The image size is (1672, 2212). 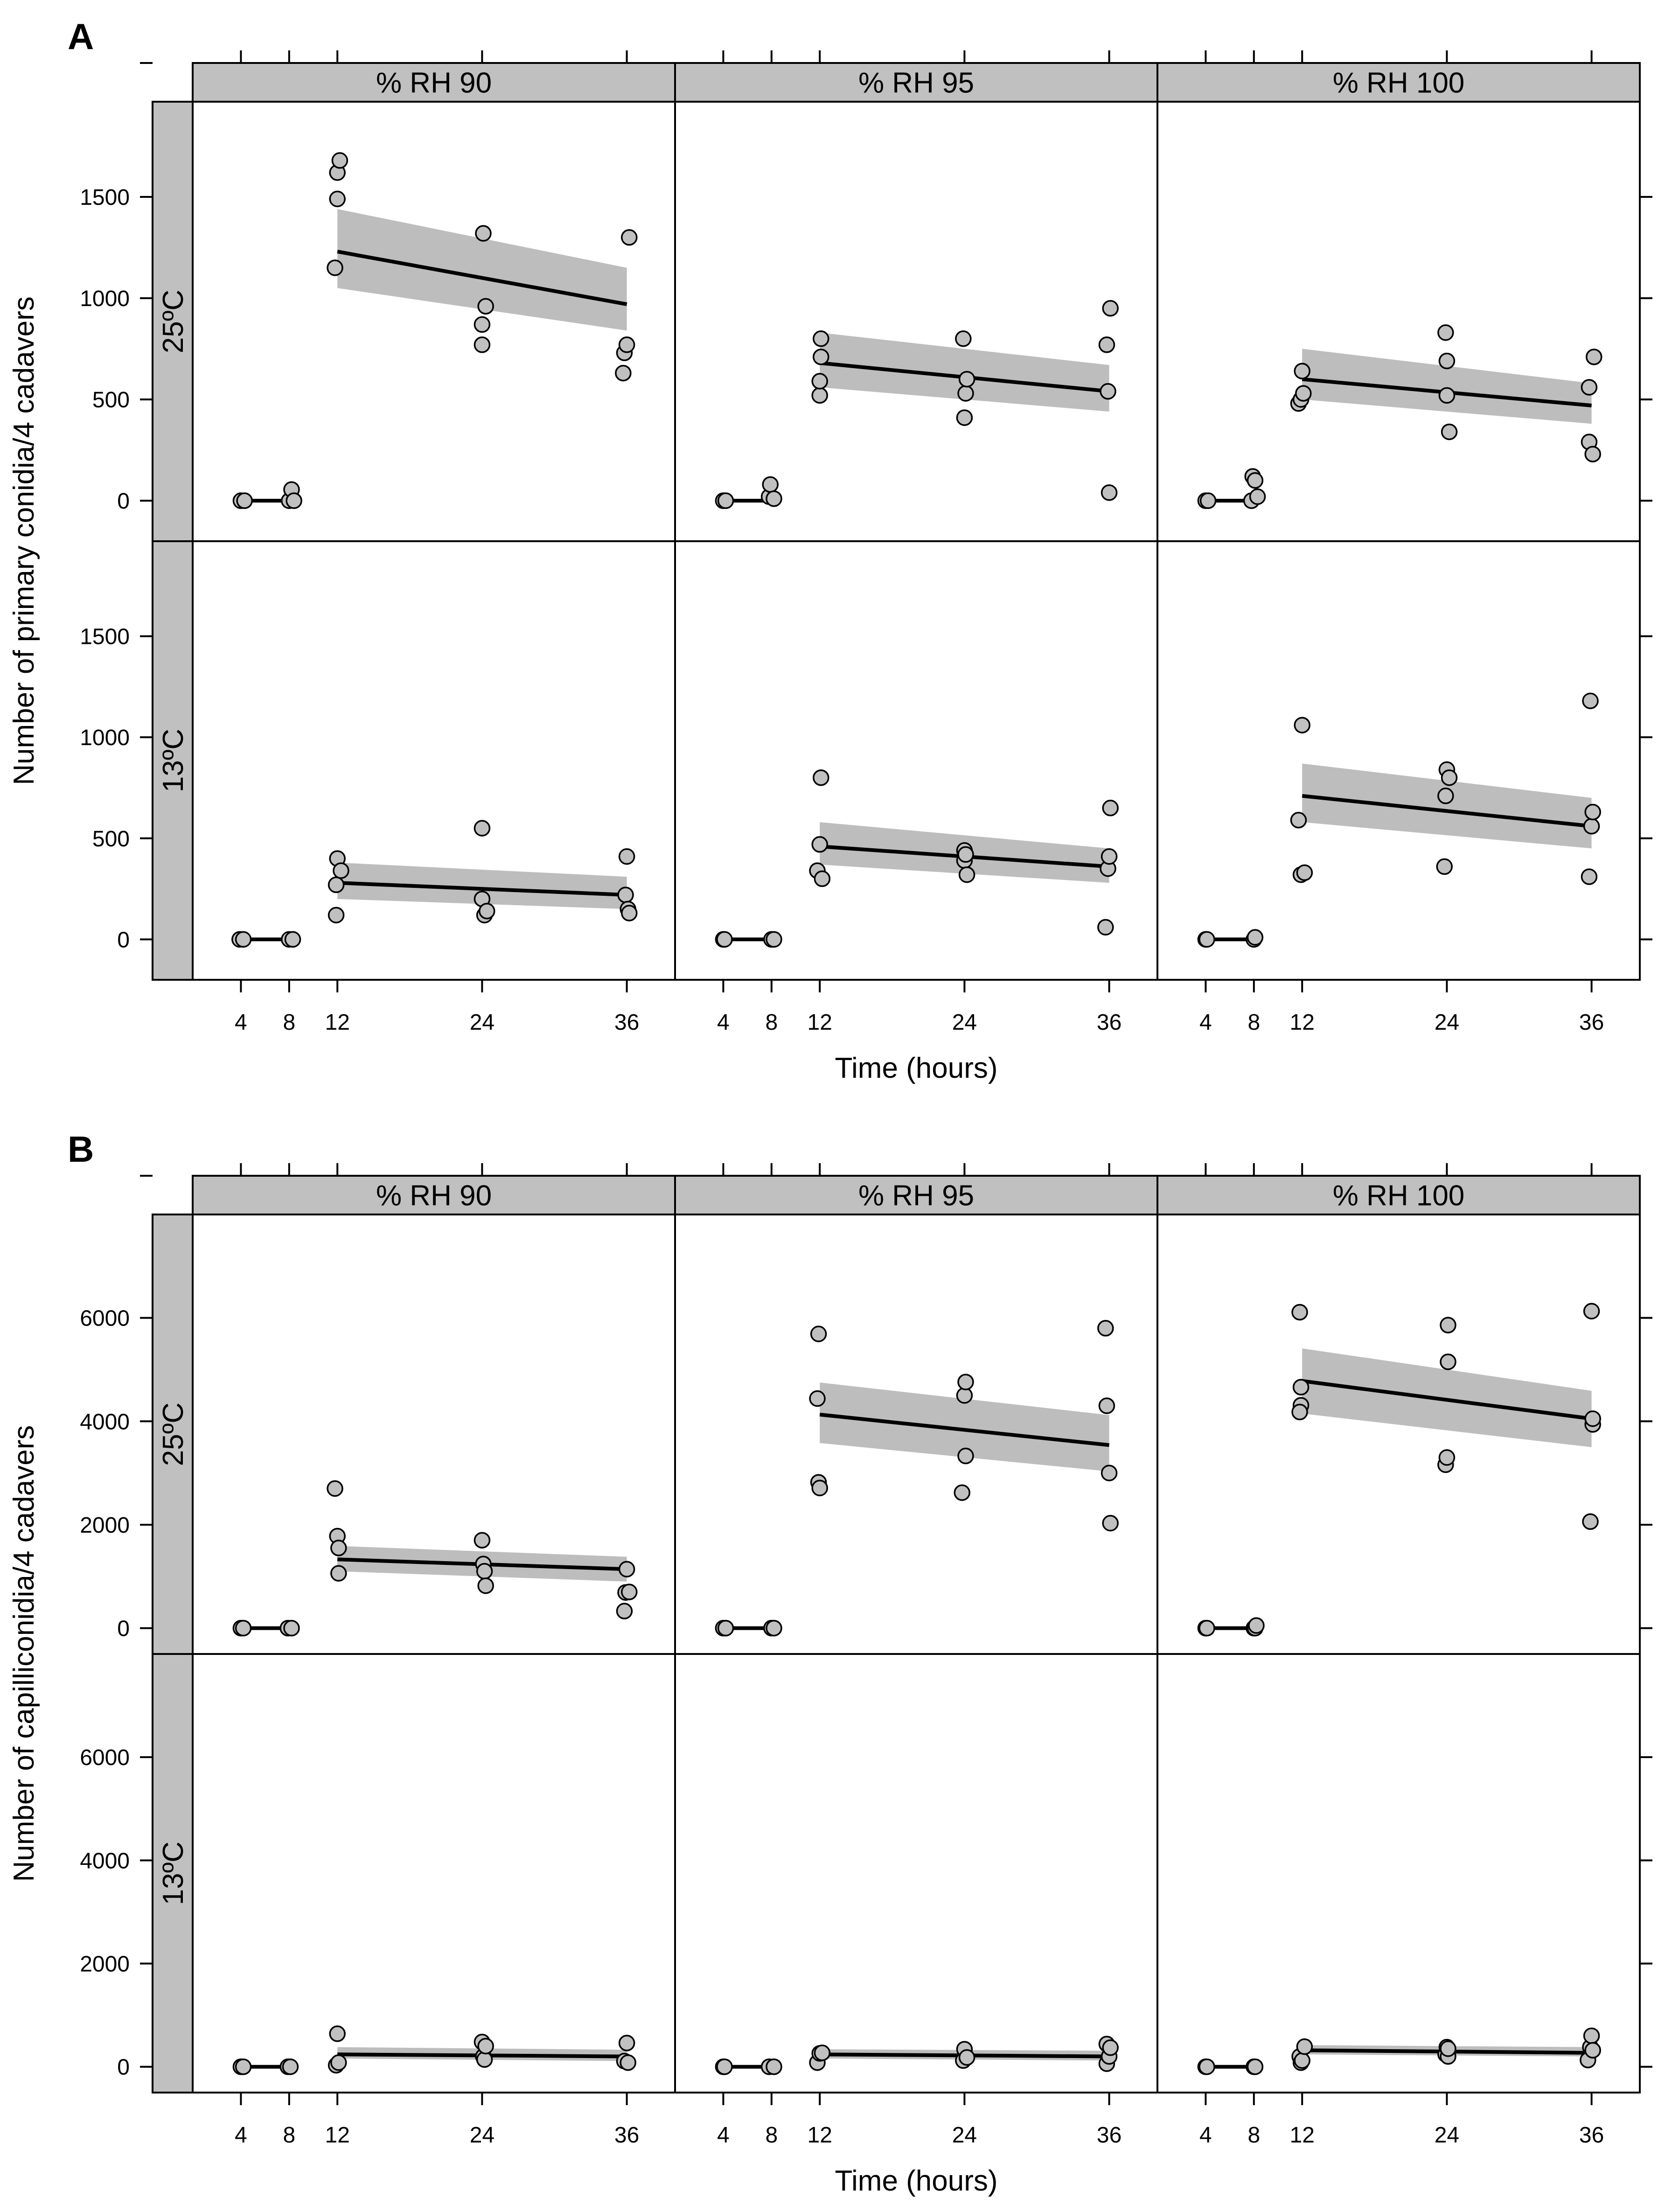 I want to click on column-strip-label: % RH 95, so click(x=916, y=1196).